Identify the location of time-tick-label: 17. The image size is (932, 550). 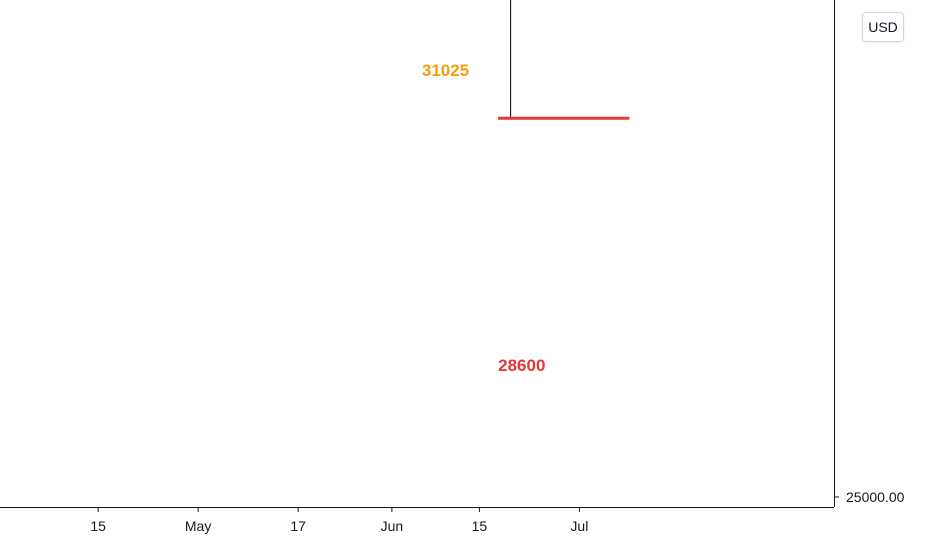
(298, 526).